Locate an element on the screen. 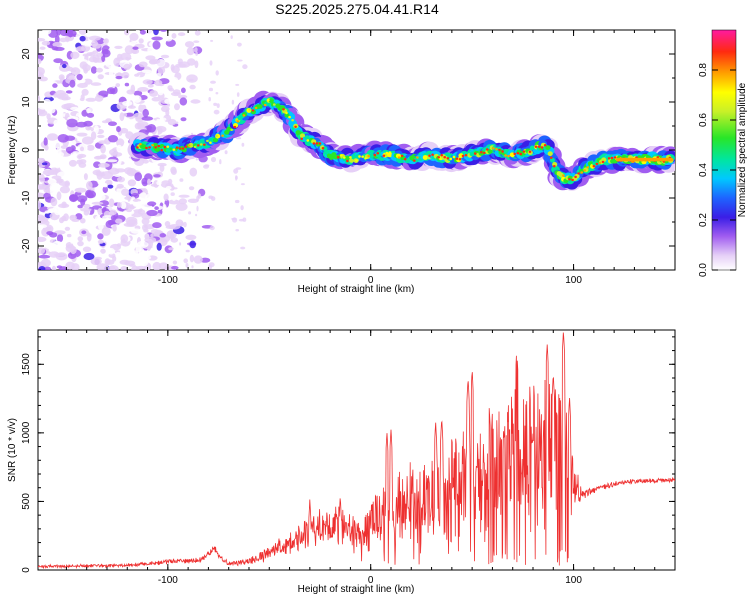 This screenshot has width=750, height=600. y-tick-label: 500 is located at coordinates (26, 501).